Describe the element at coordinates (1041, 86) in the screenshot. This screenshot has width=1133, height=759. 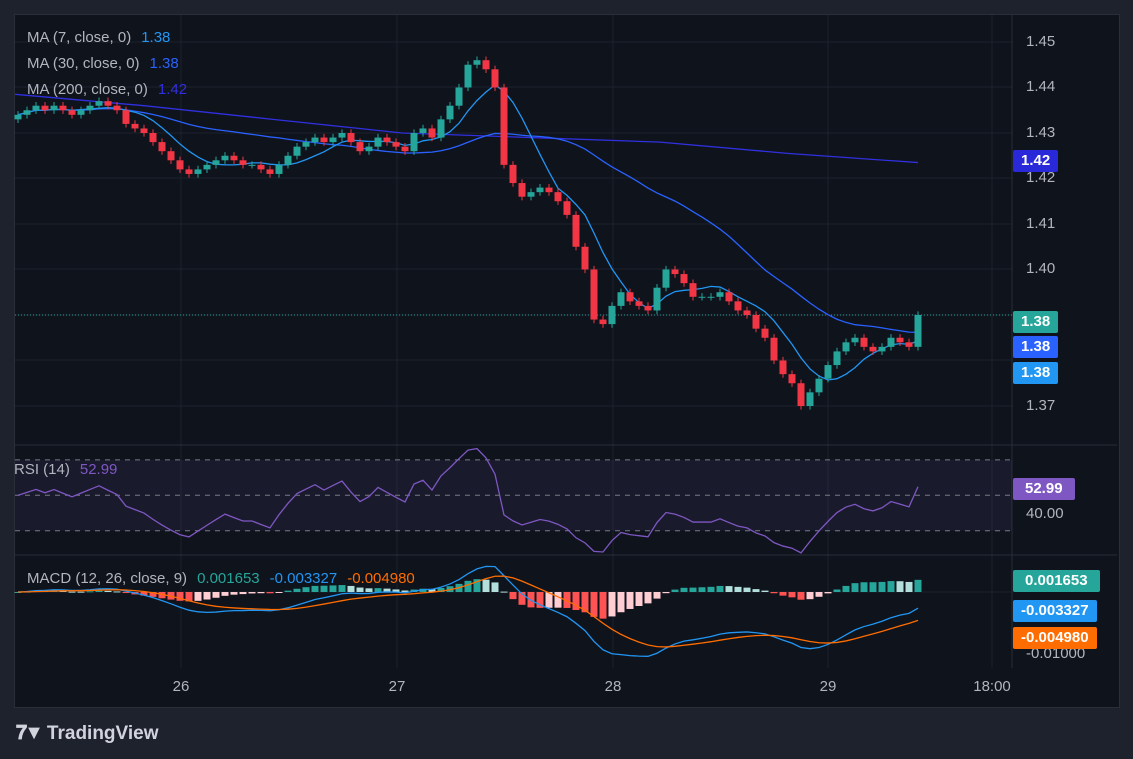
I see `price-tick: 1.44` at that location.